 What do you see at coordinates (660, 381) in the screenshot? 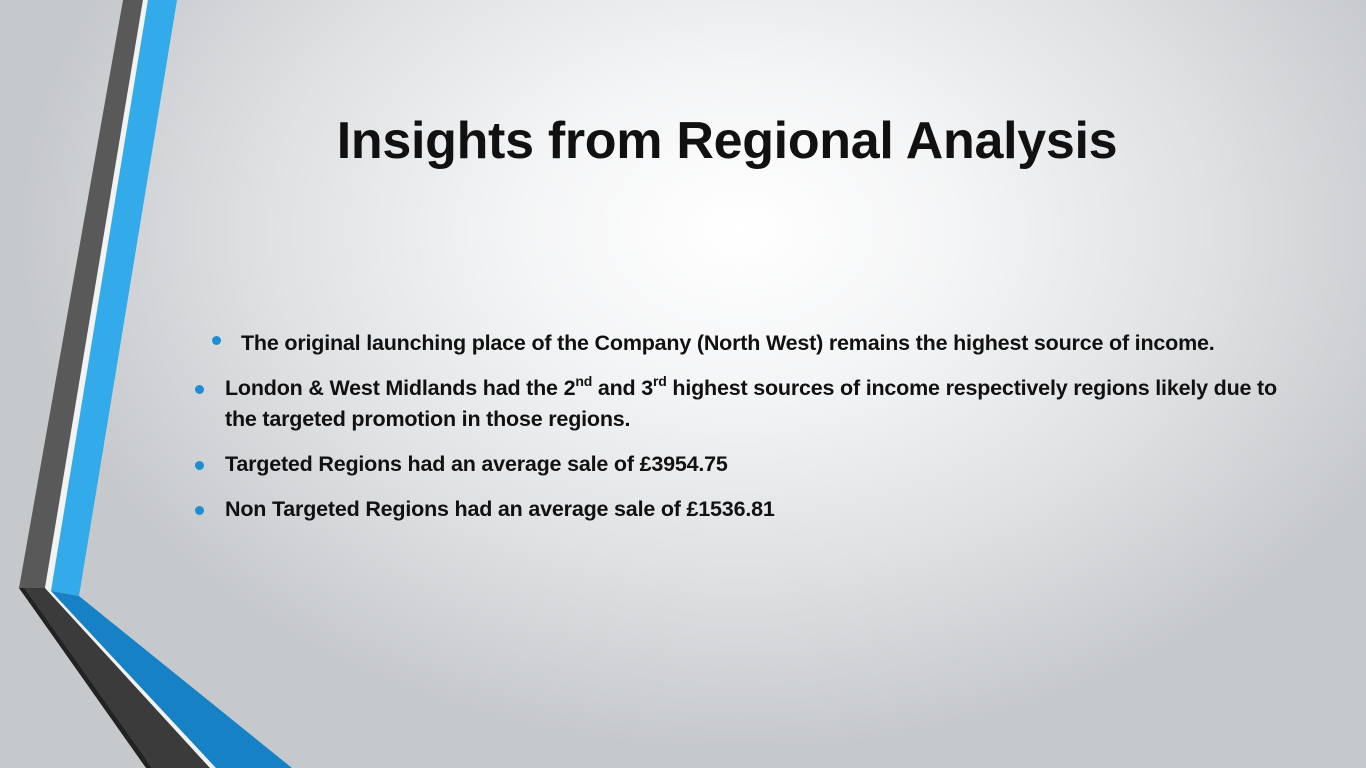
I see `ordinal-suffix-rd: rd` at bounding box center [660, 381].